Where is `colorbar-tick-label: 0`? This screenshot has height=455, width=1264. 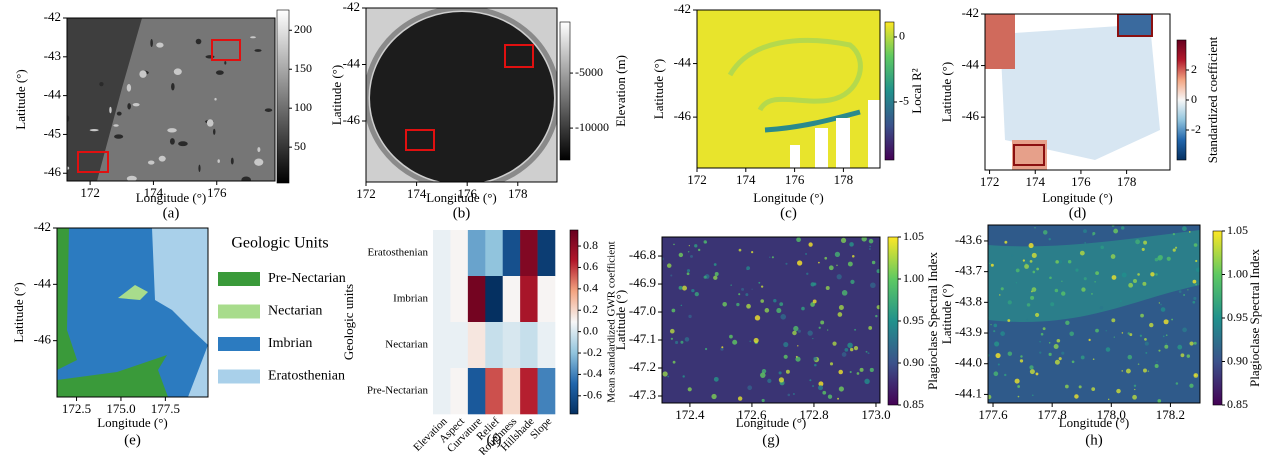 colorbar-tick-label: 0 is located at coordinates (902, 36).